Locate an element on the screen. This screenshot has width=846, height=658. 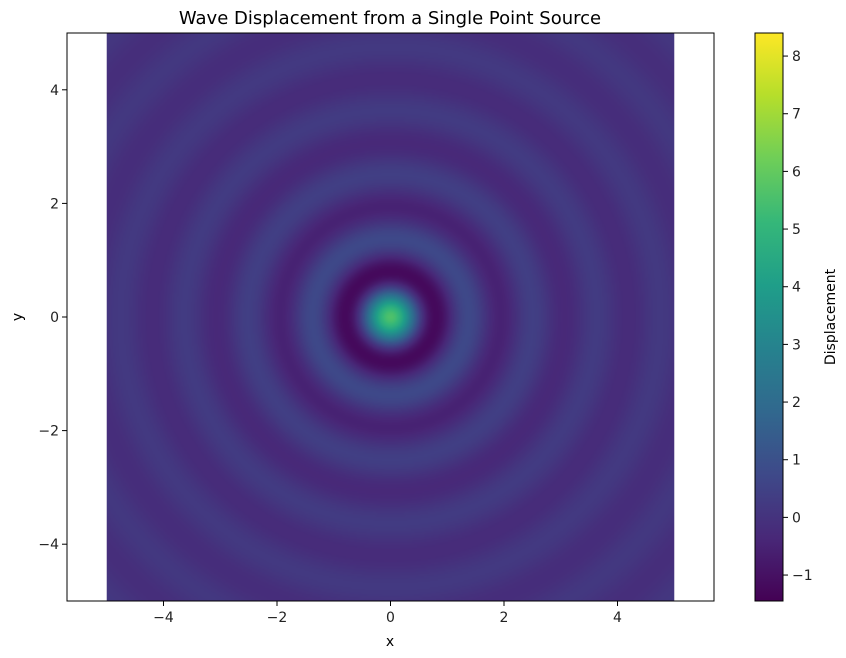
x-tick-label: −2 is located at coordinates (277, 618).